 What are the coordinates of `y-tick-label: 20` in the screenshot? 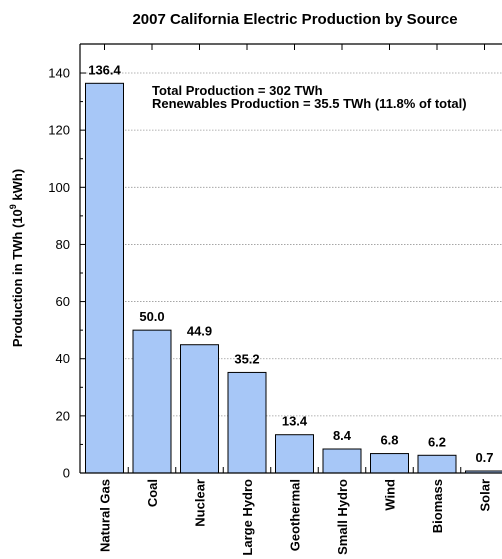 It's located at (63, 415).